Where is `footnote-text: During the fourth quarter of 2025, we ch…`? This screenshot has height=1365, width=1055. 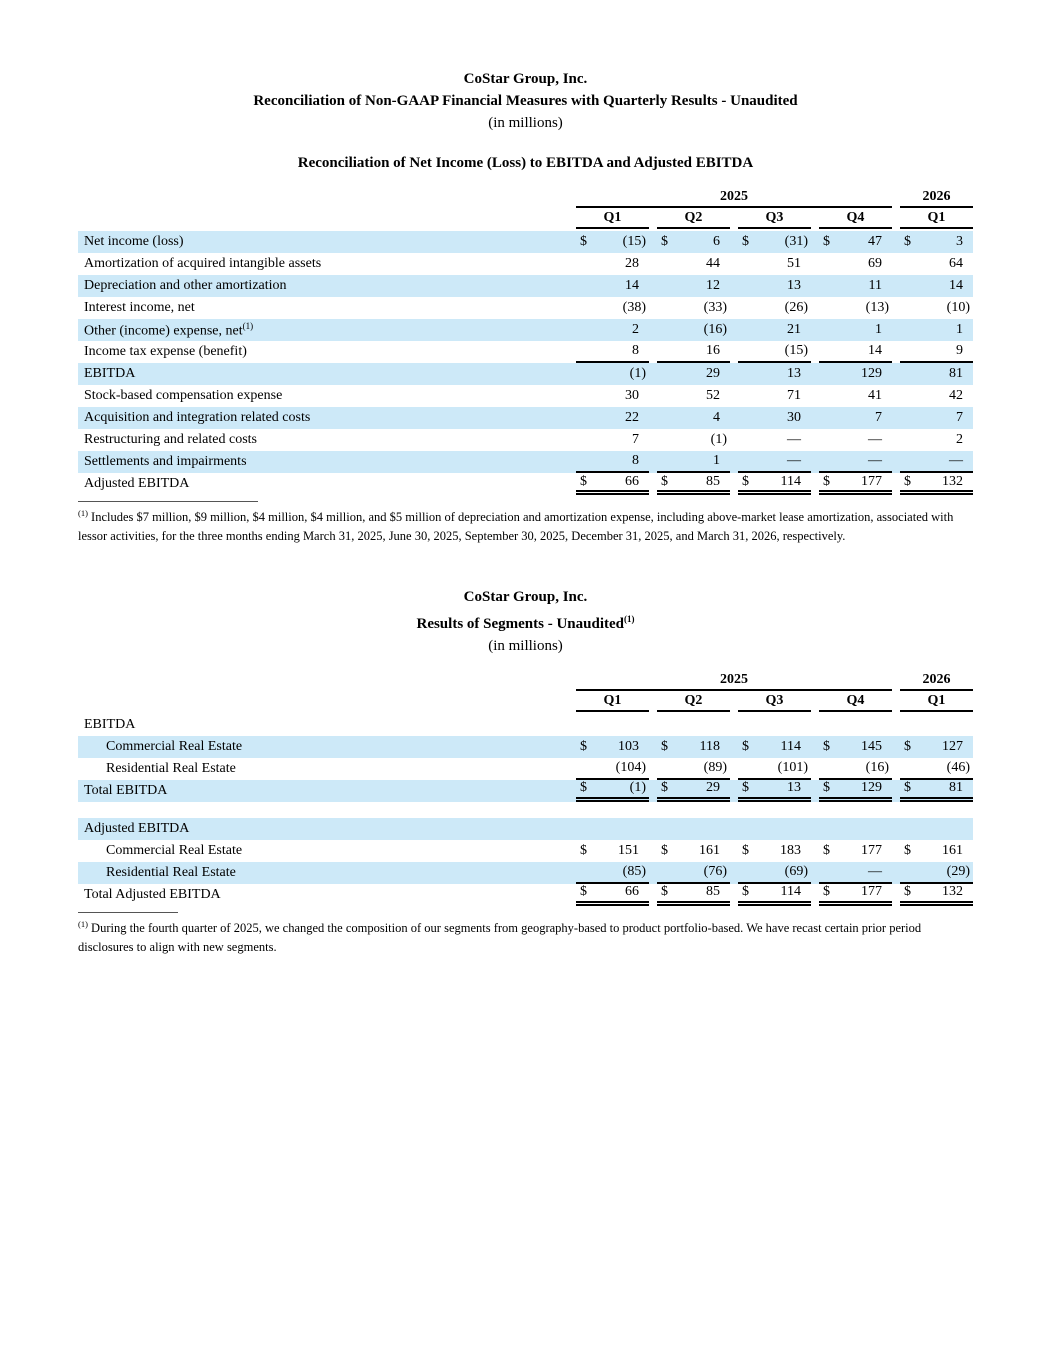 footnote-text: During the fourth quarter of 2025, we ch… is located at coordinates (500, 937).